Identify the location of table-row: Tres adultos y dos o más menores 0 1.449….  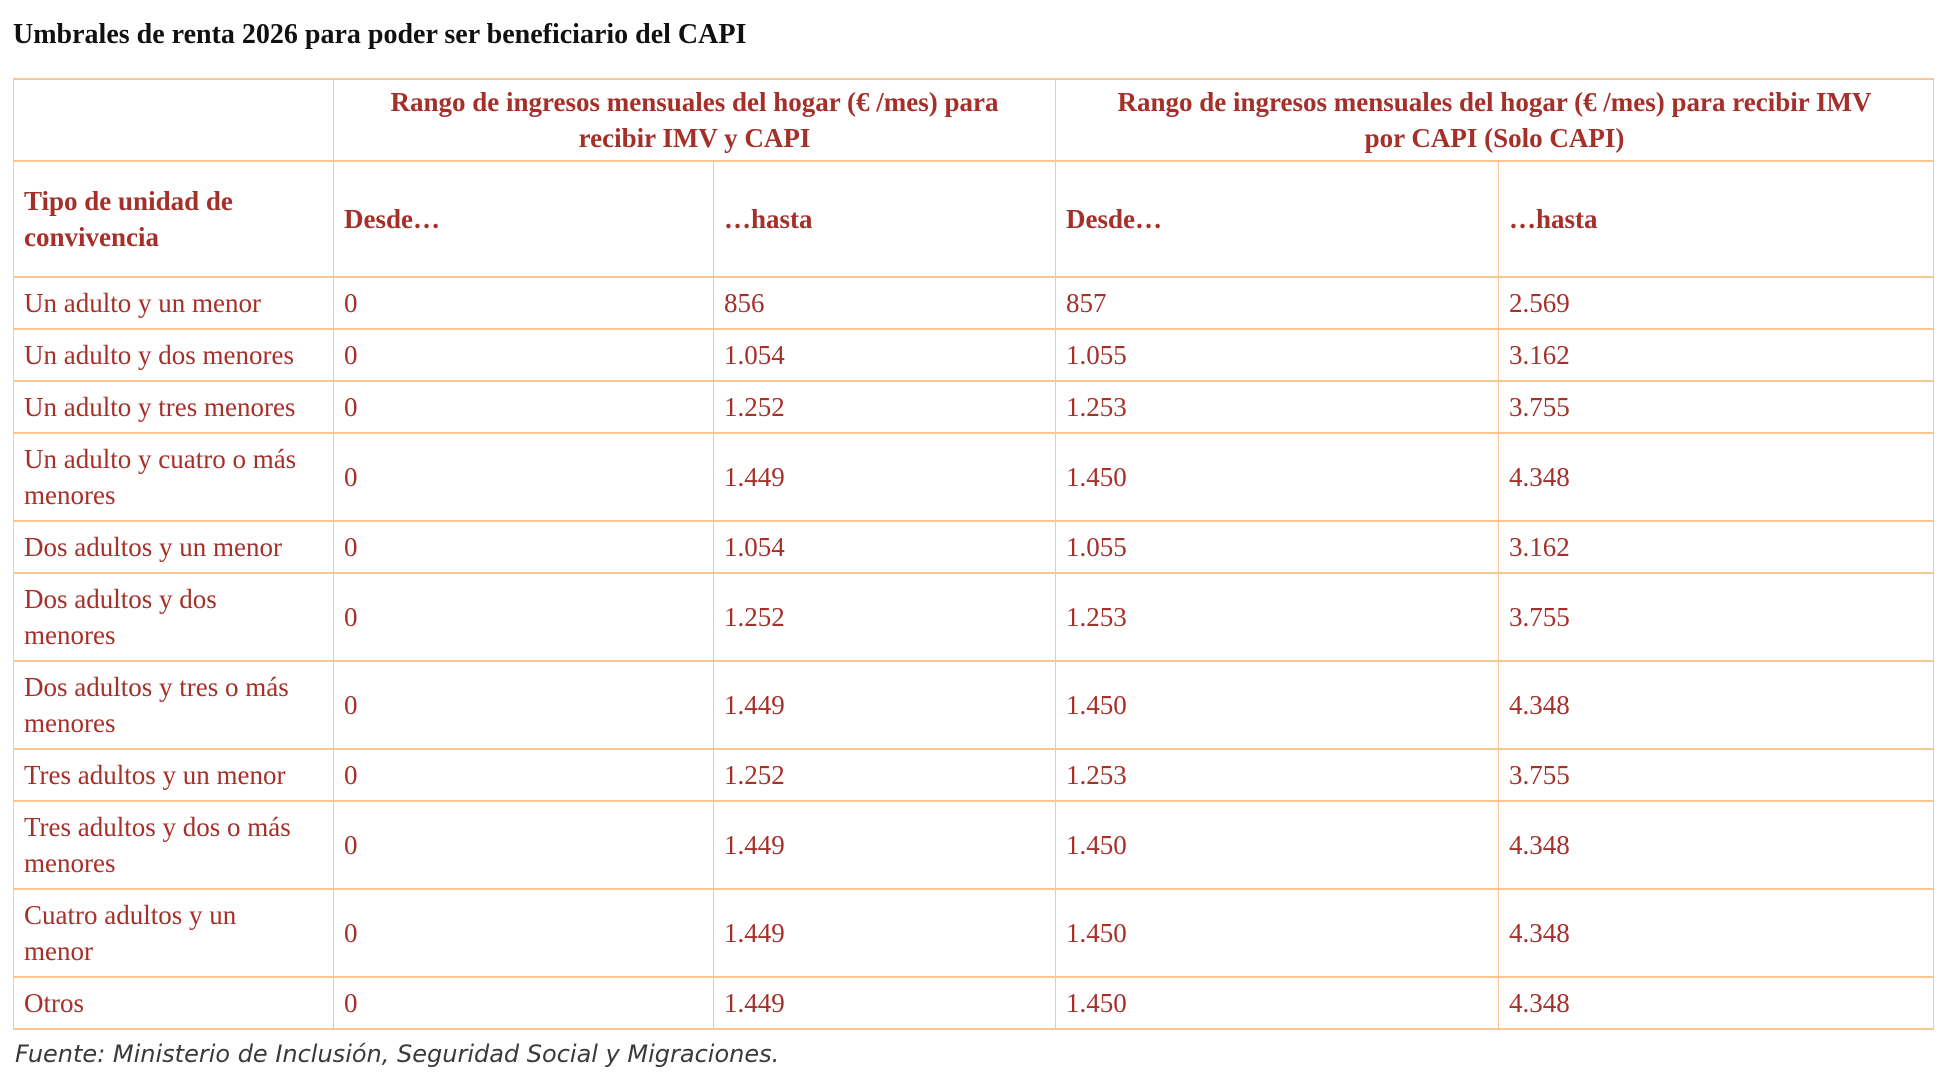
(974, 844).